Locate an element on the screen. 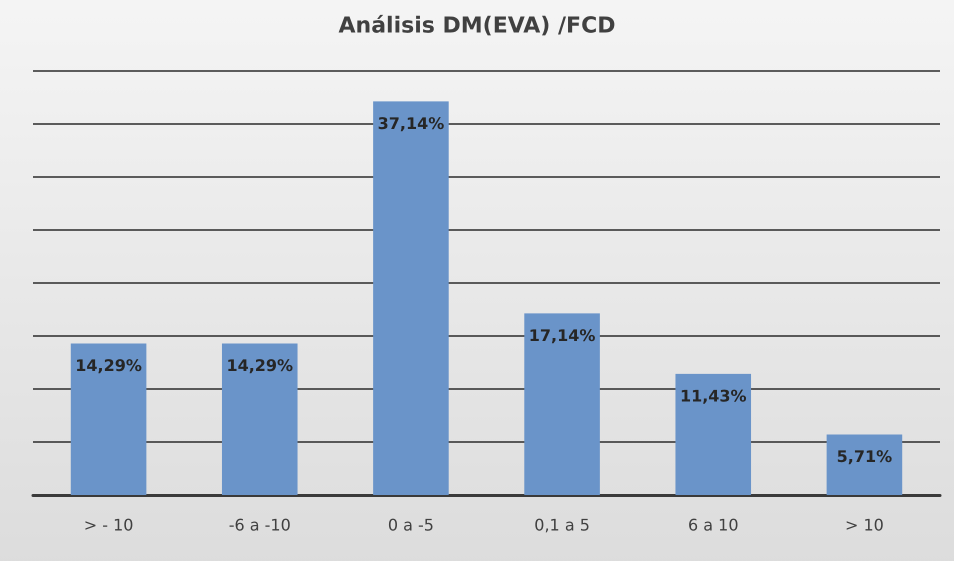 Image resolution: width=954 pixels, height=561 pixels. x-tick-label: 6 a 10 is located at coordinates (713, 525).